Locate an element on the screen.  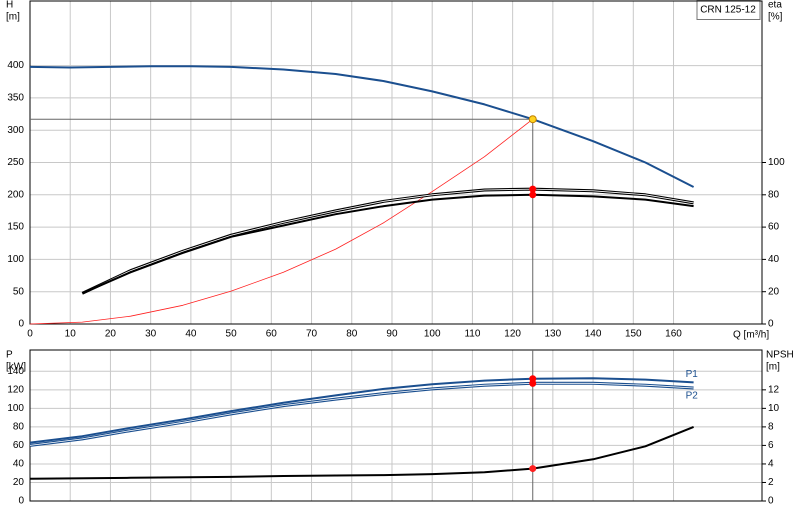
y2-tick-label: 80 is located at coordinates (774, 194).